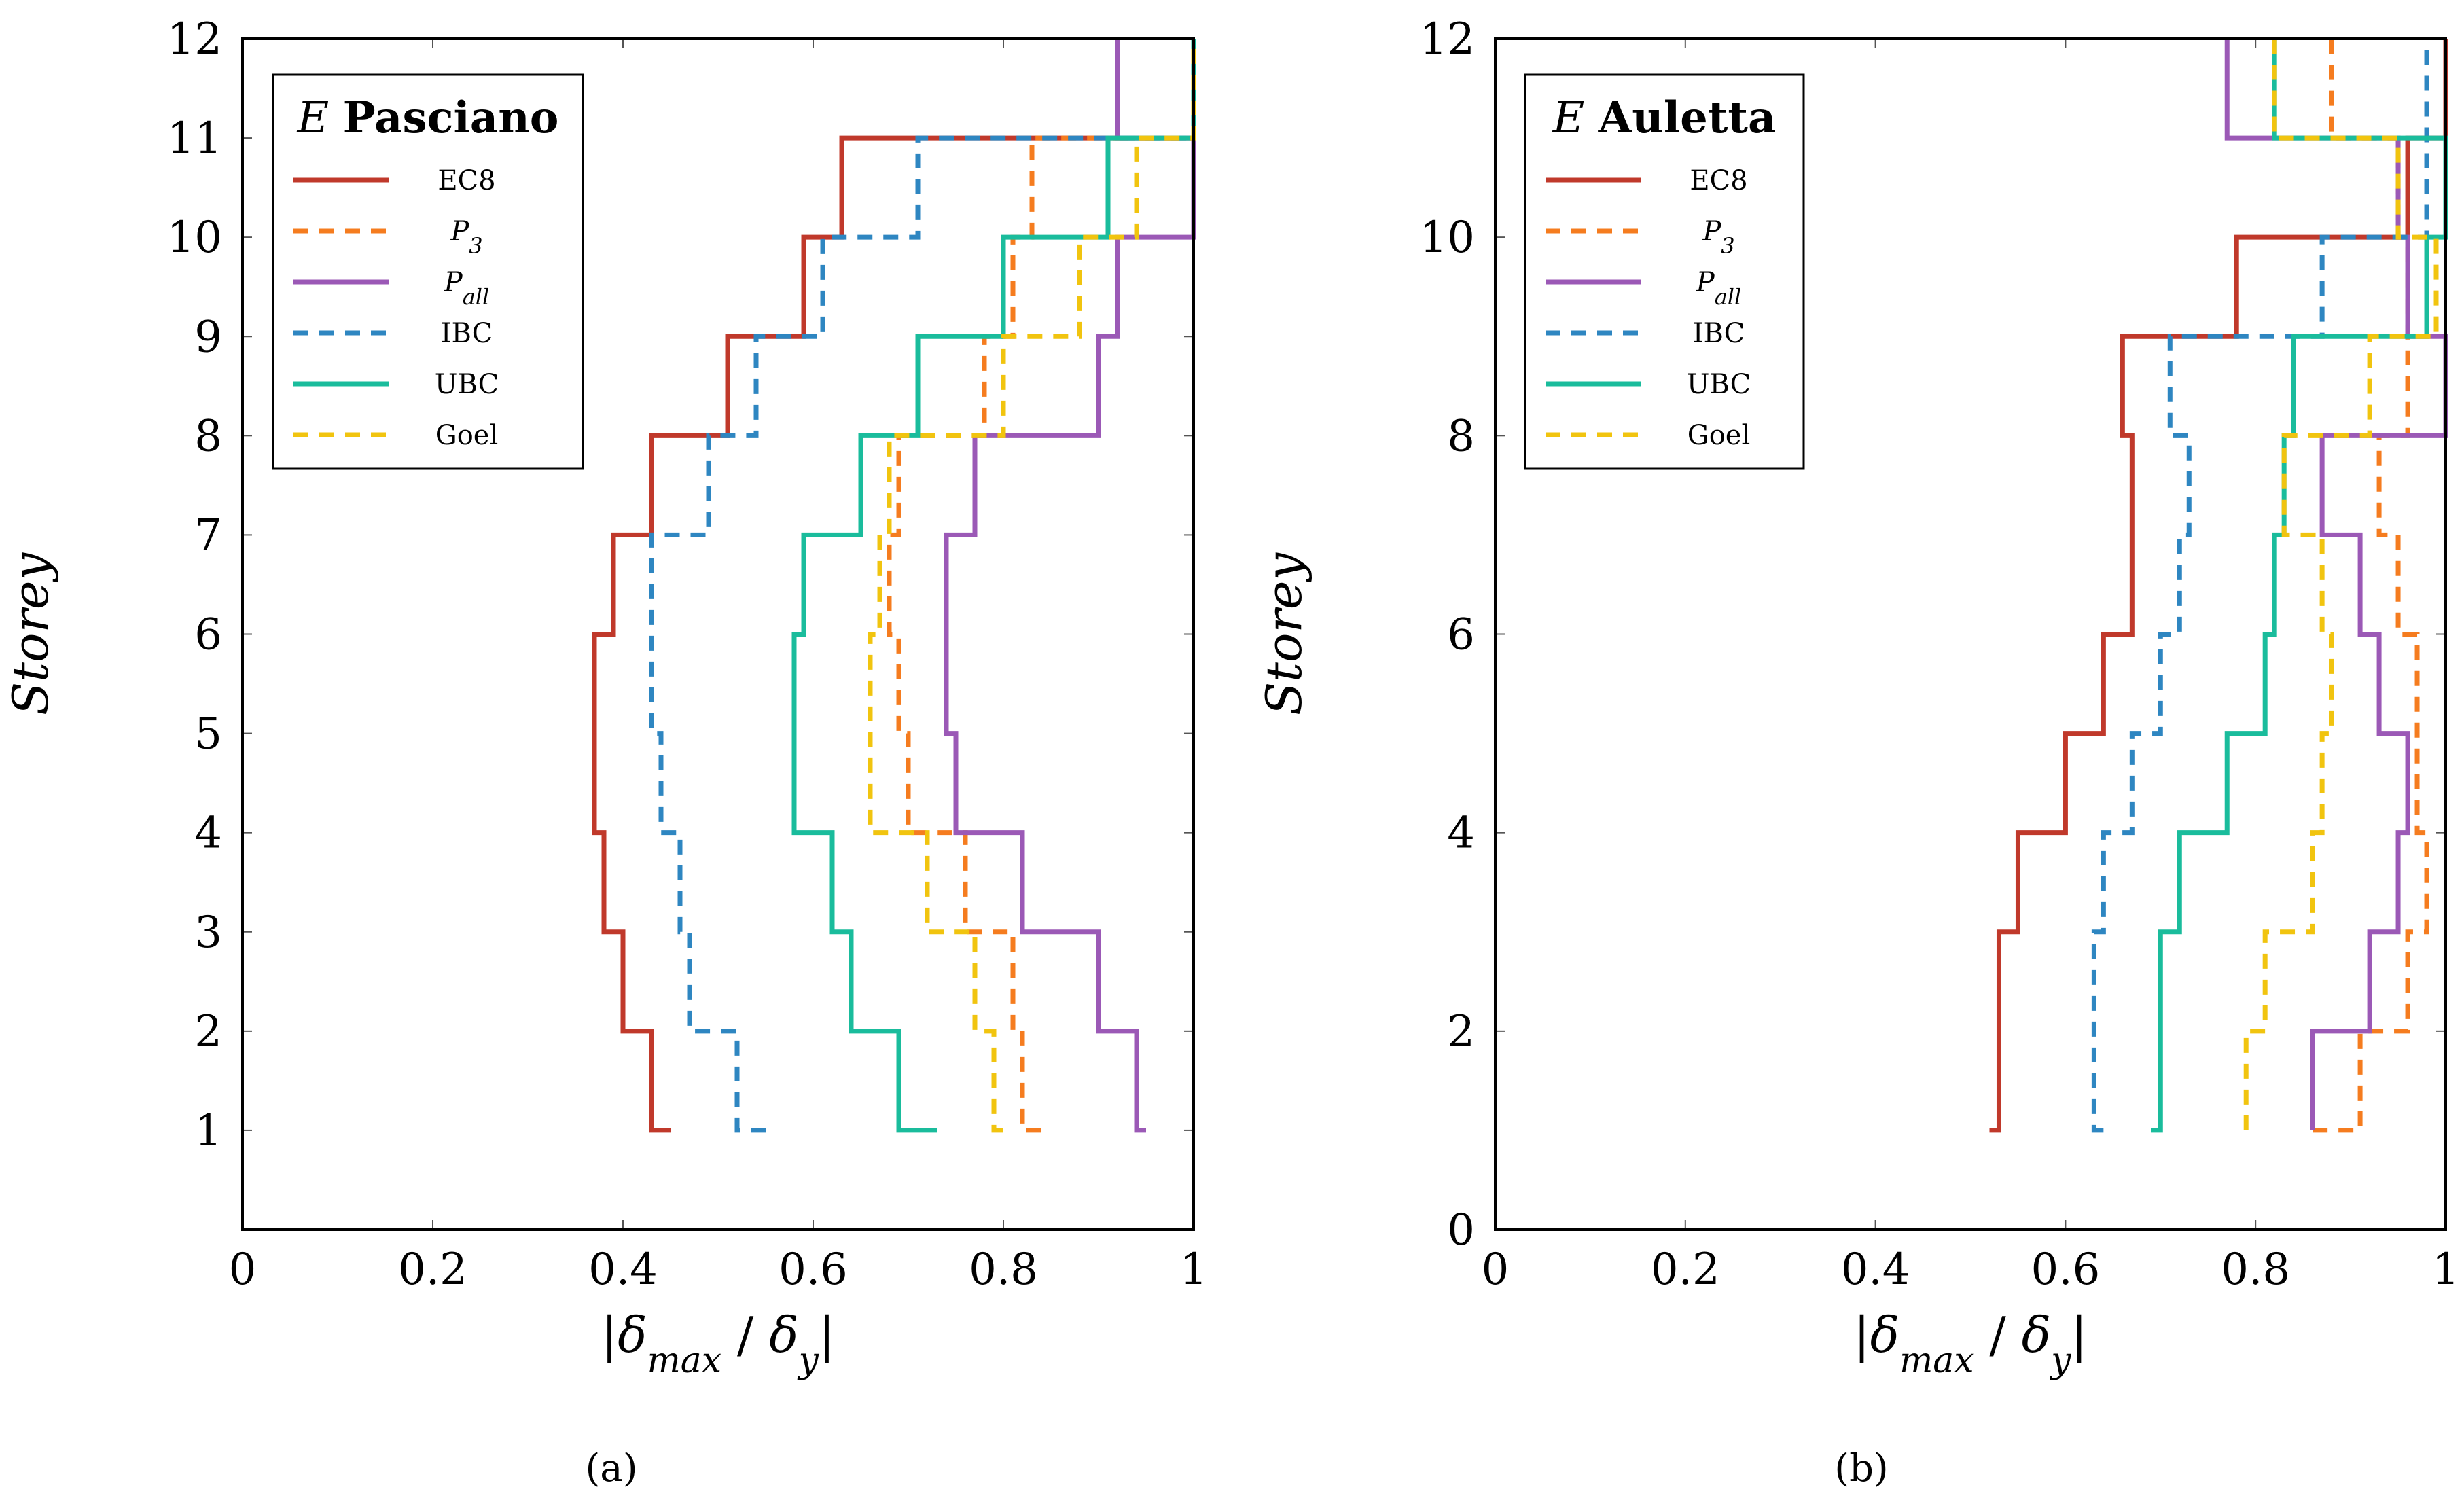 The height and width of the screenshot is (1502, 2464). I want to click on series-goel-line, so click(2341, 585).